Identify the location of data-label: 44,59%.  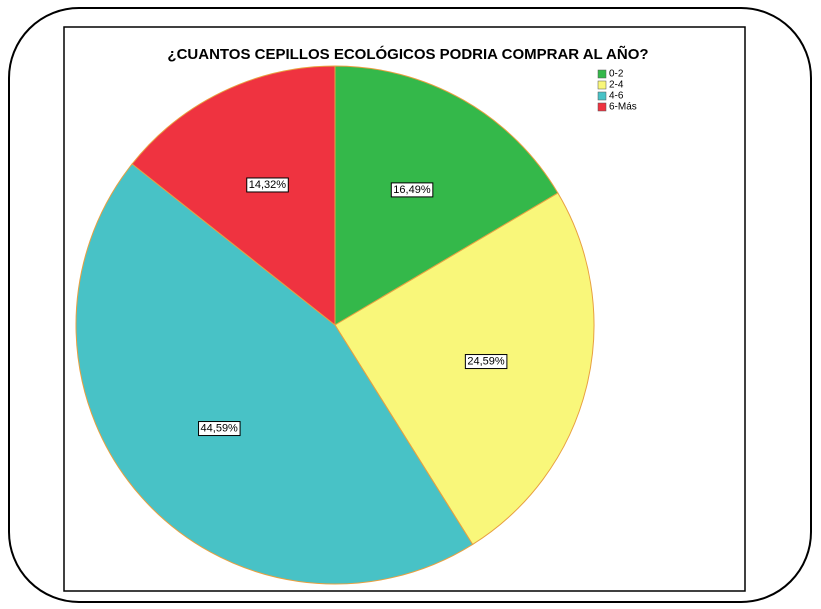
(220, 429).